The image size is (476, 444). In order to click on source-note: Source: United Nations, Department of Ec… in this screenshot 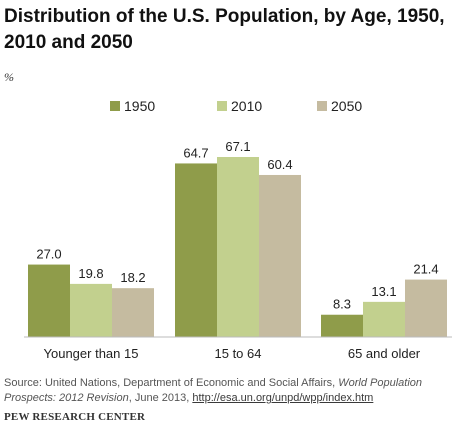, I will do `click(238, 391)`.